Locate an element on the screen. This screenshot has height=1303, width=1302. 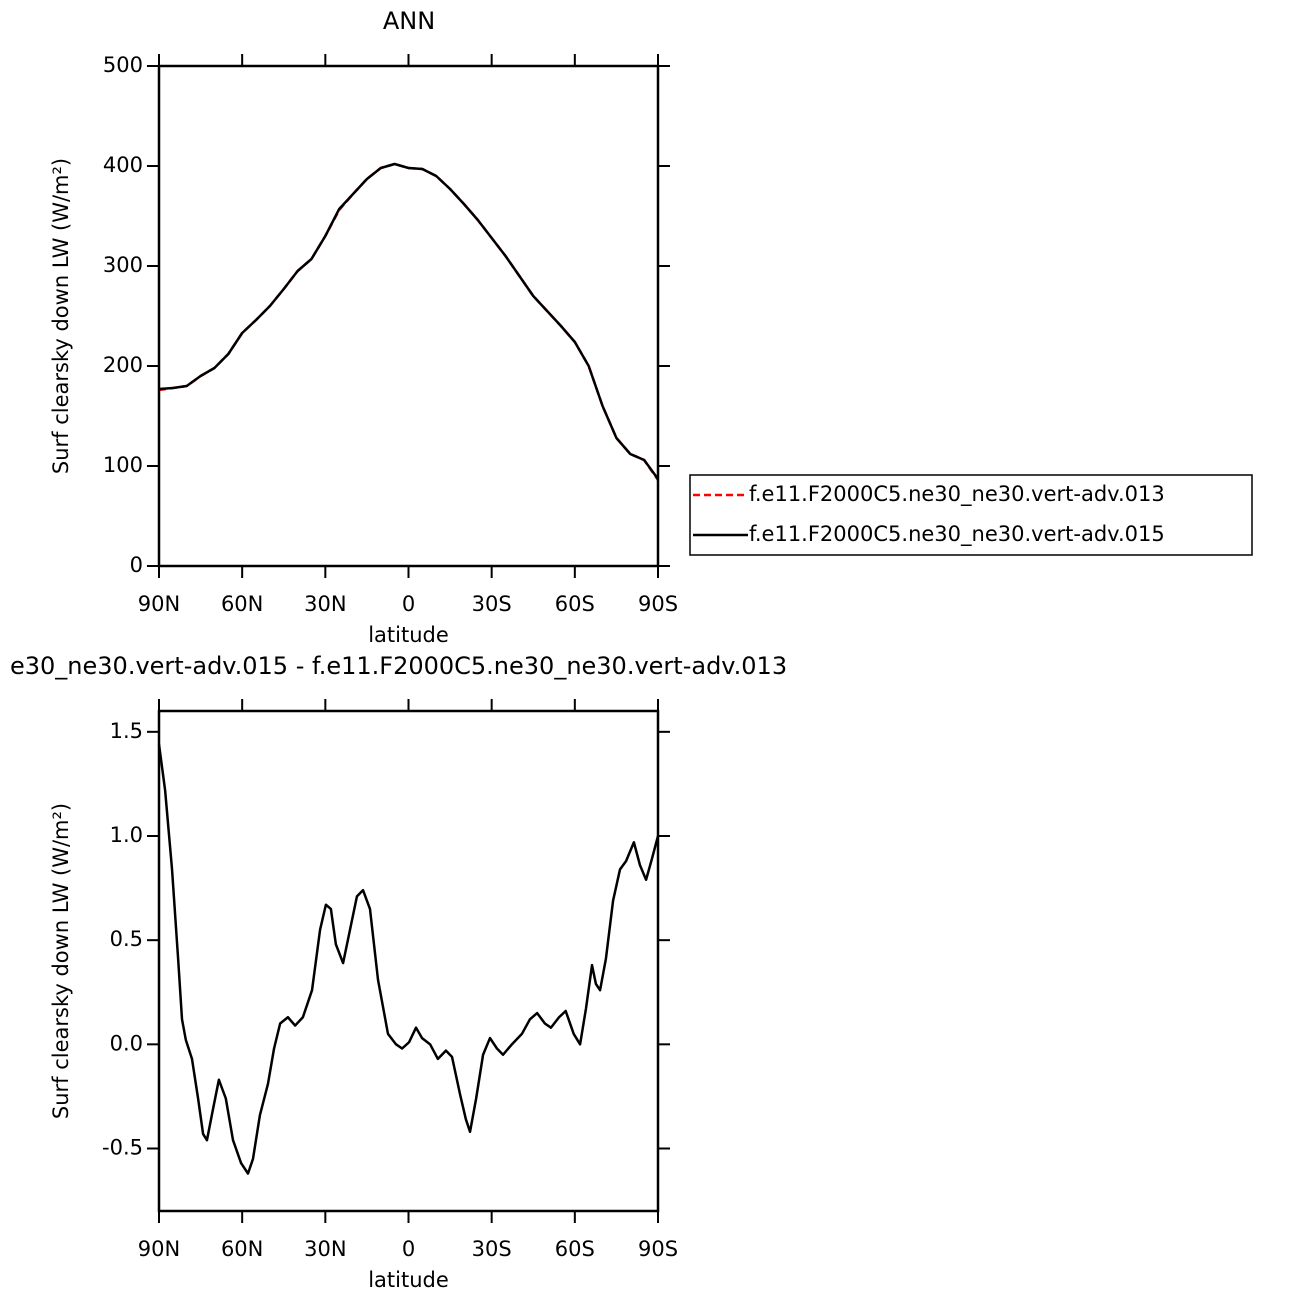
y-tick-label: 500 is located at coordinates (123, 65).